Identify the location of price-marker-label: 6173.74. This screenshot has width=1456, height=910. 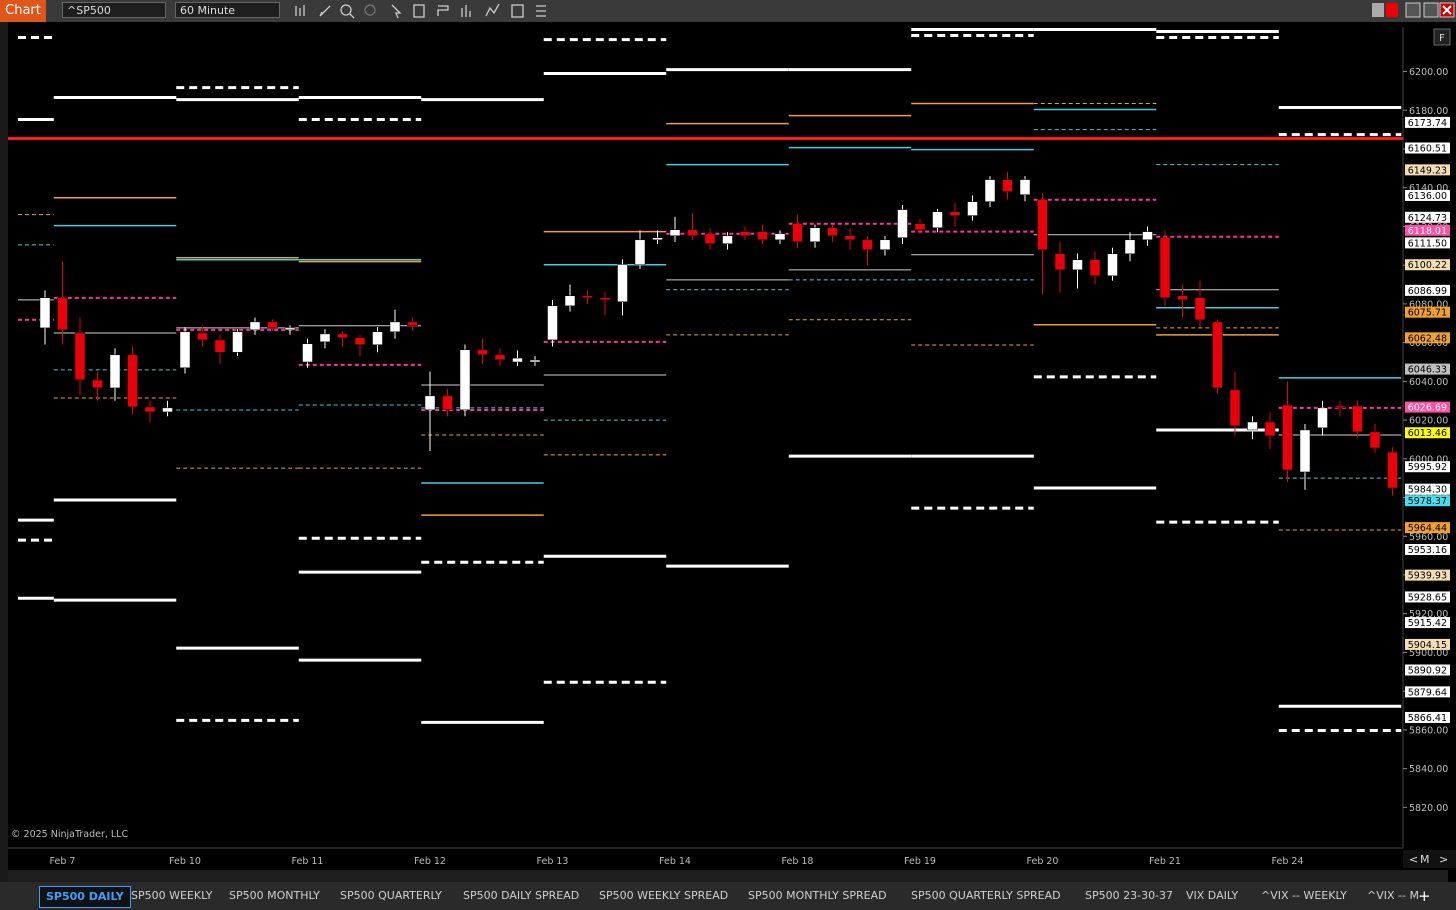
(1427, 123).